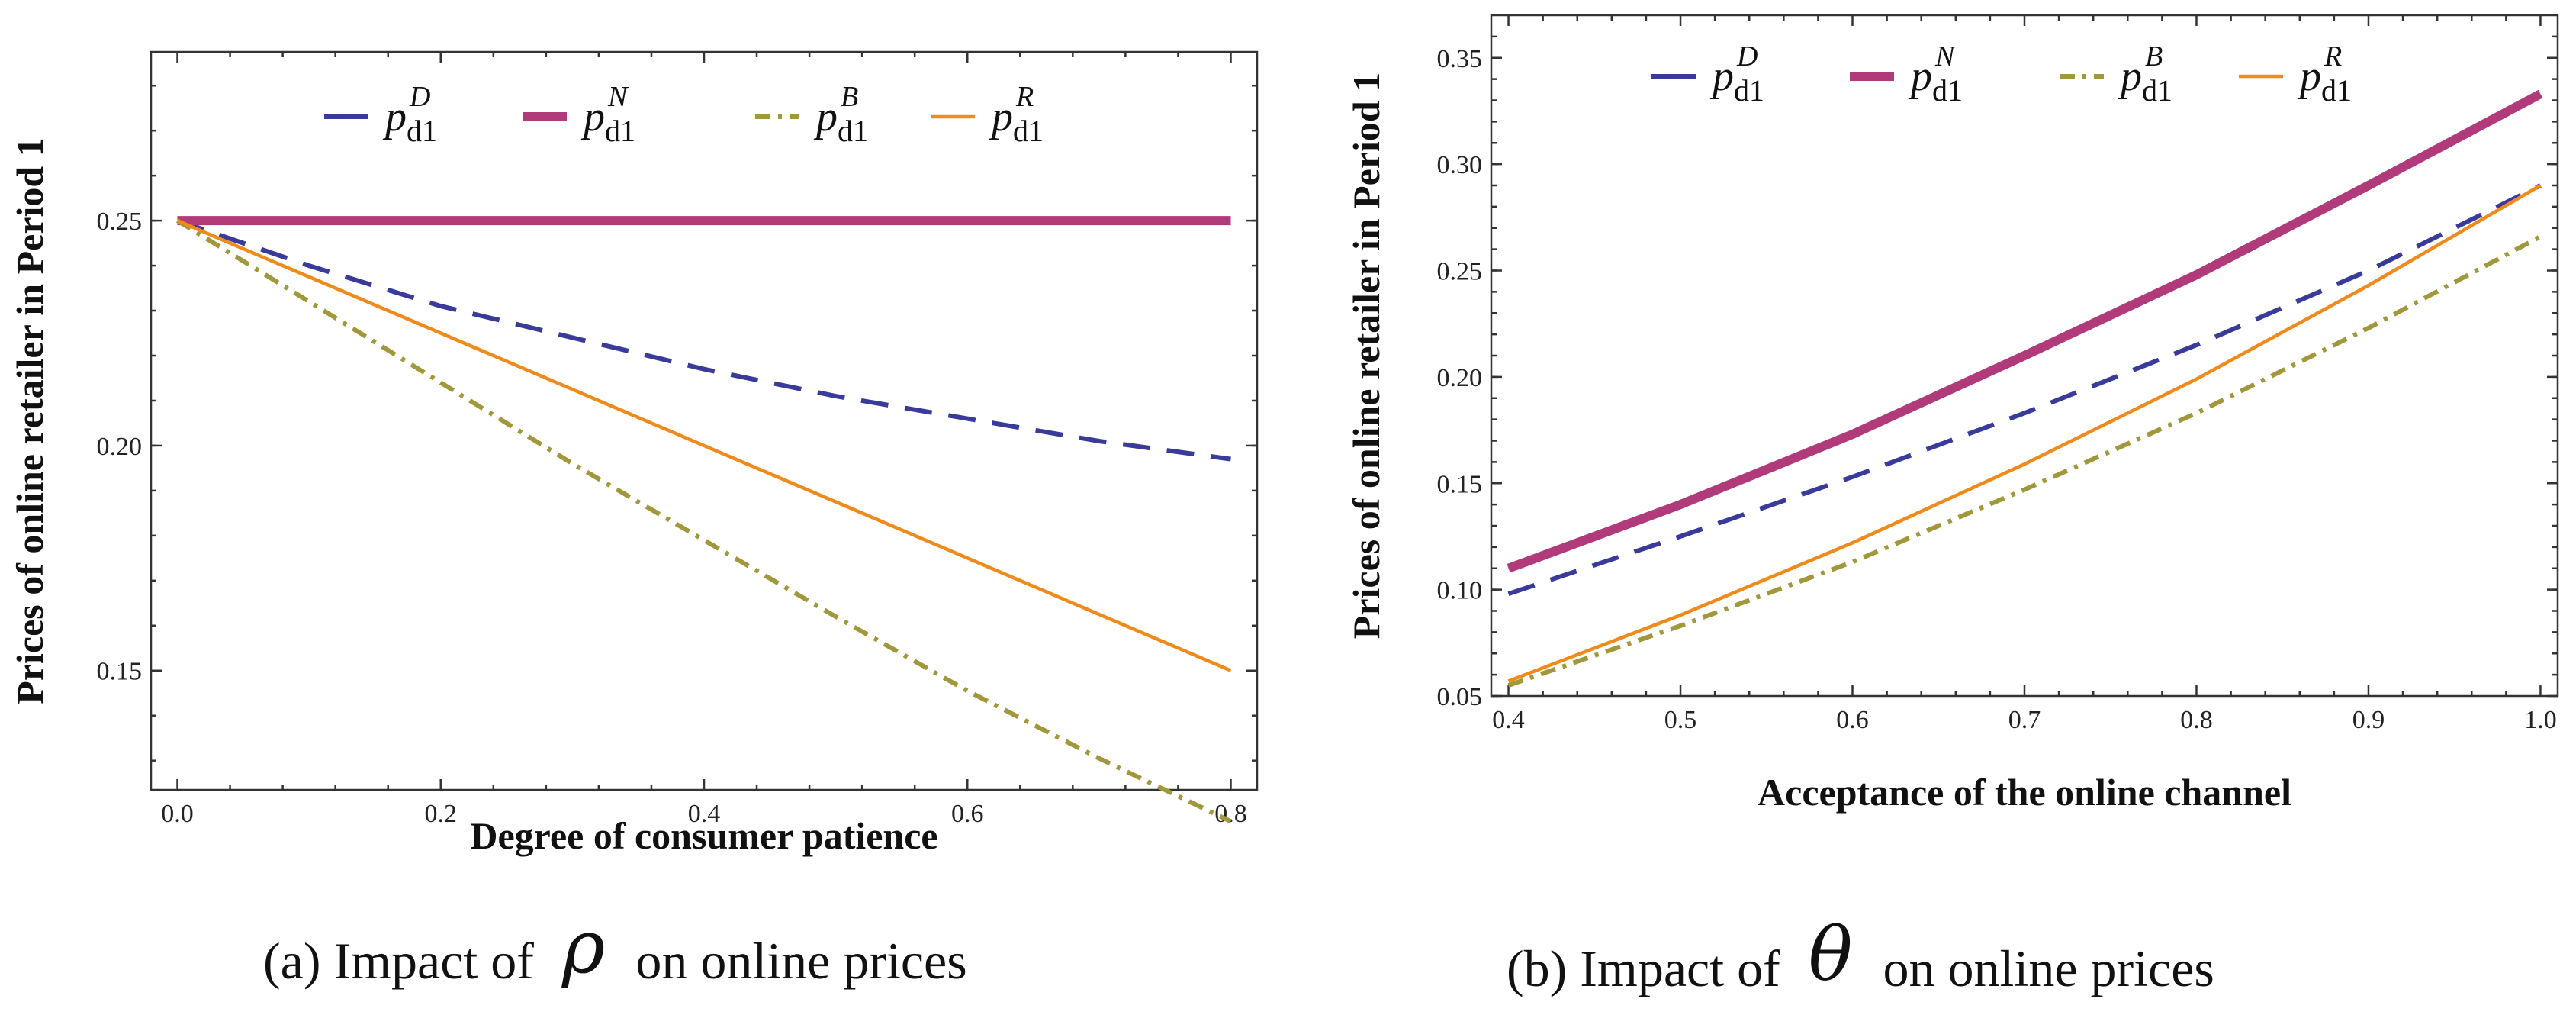  What do you see at coordinates (704, 340) in the screenshot?
I see `series-line-D` at bounding box center [704, 340].